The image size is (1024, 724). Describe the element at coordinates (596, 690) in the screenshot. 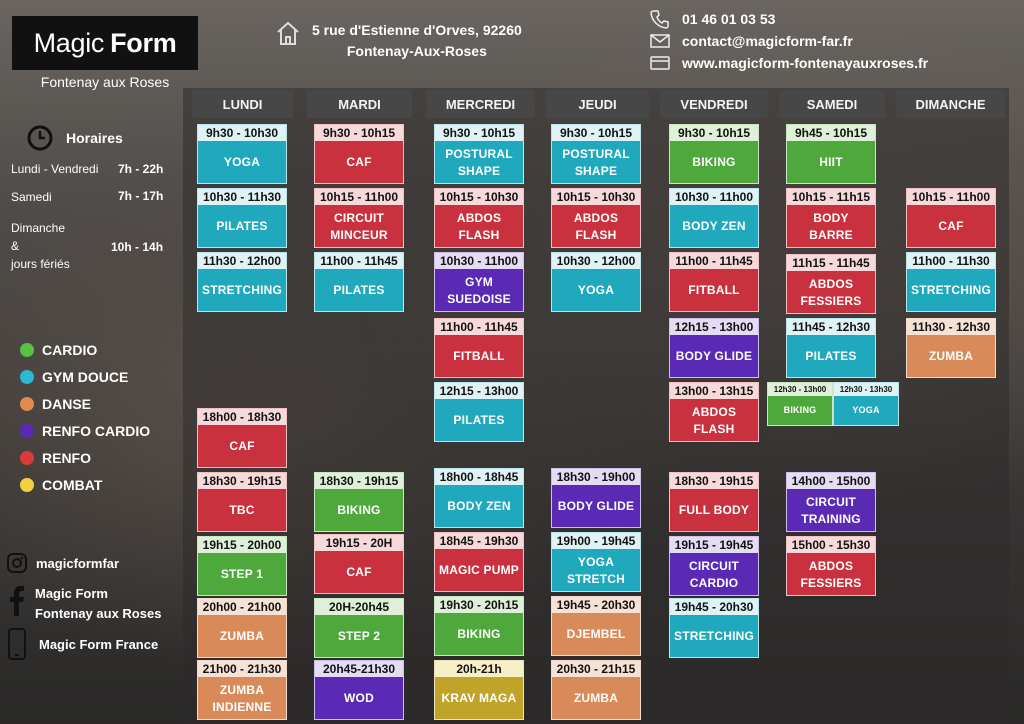

I see `class-card: 20h30 - 21h15 ZUMBA` at that location.